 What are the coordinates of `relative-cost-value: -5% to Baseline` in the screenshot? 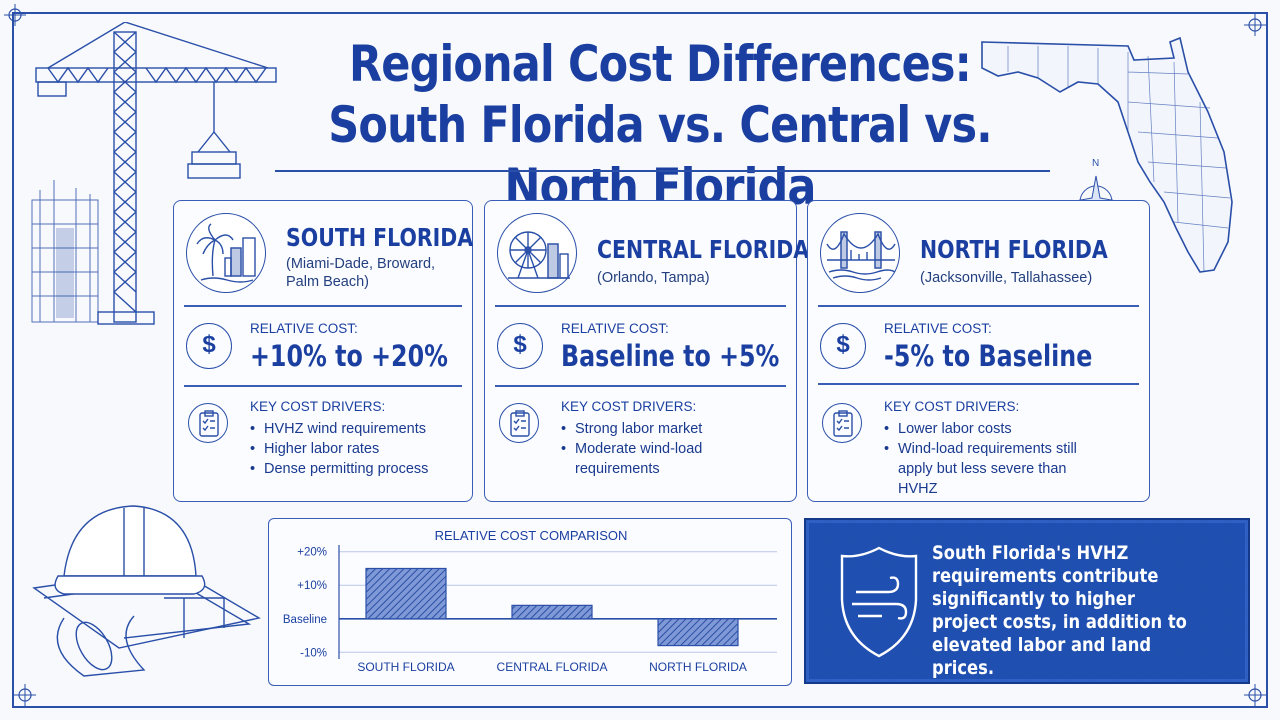 It's located at (988, 356).